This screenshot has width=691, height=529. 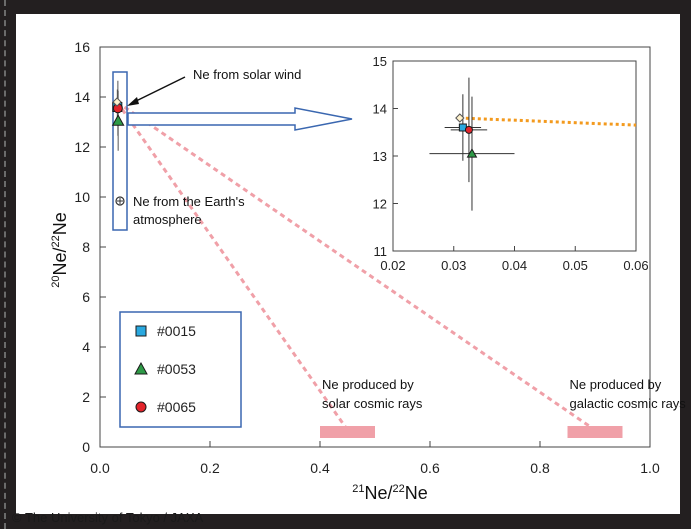 What do you see at coordinates (650, 468) in the screenshot?
I see `x-tick-label: 1.0` at bounding box center [650, 468].